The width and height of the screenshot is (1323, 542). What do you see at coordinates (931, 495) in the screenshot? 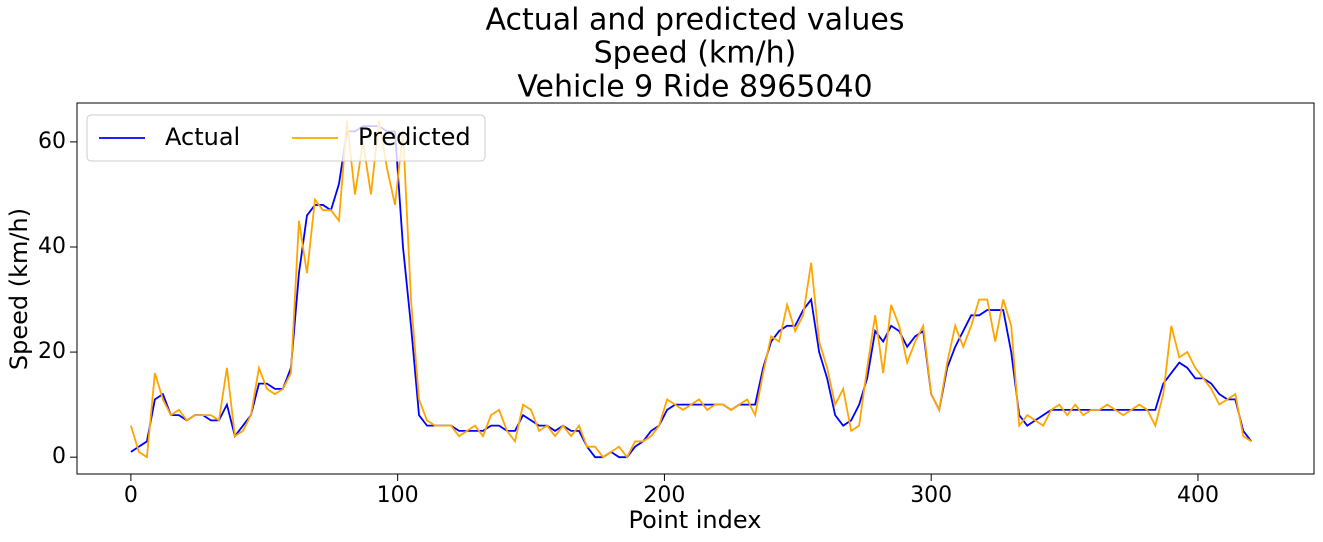
I see `x-tick-label: 300` at bounding box center [931, 495].